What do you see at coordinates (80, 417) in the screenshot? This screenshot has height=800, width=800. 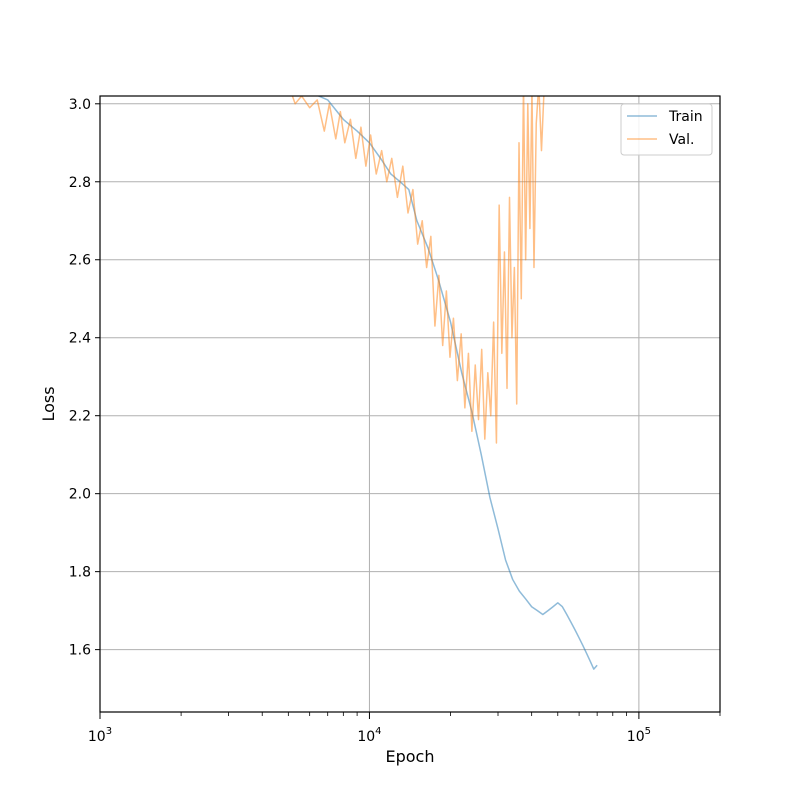 I see `y-tick-label: 2.2` at bounding box center [80, 417].